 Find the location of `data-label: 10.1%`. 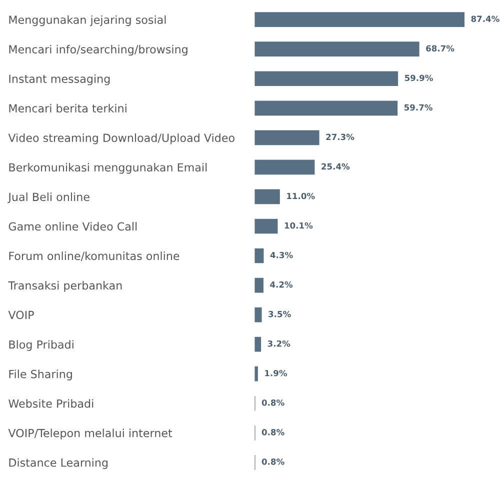

data-label: 10.1% is located at coordinates (298, 225).